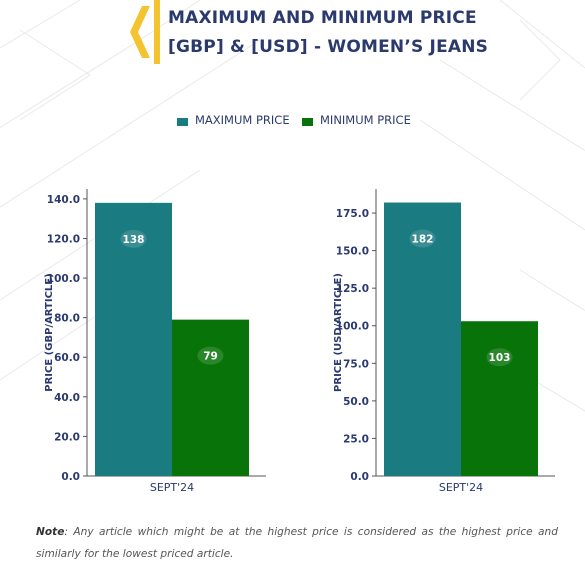 The width and height of the screenshot is (585, 585). I want to click on y-axis-title: PRICE (USD/ARTICLE), so click(338, 332).